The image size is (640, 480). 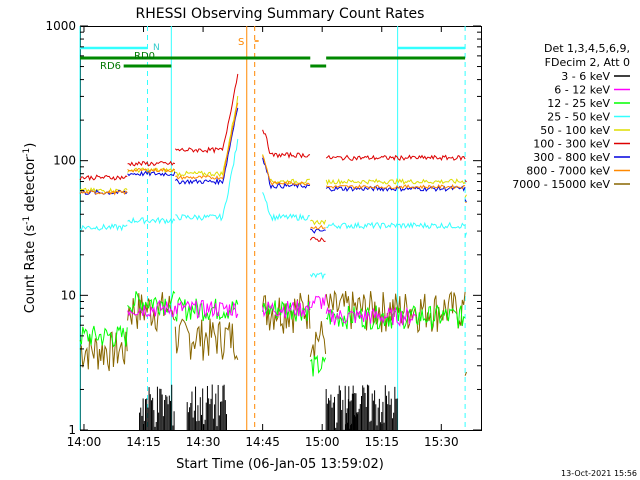 I want to click on legend-label: 3 - 6 keV, so click(x=585, y=76).